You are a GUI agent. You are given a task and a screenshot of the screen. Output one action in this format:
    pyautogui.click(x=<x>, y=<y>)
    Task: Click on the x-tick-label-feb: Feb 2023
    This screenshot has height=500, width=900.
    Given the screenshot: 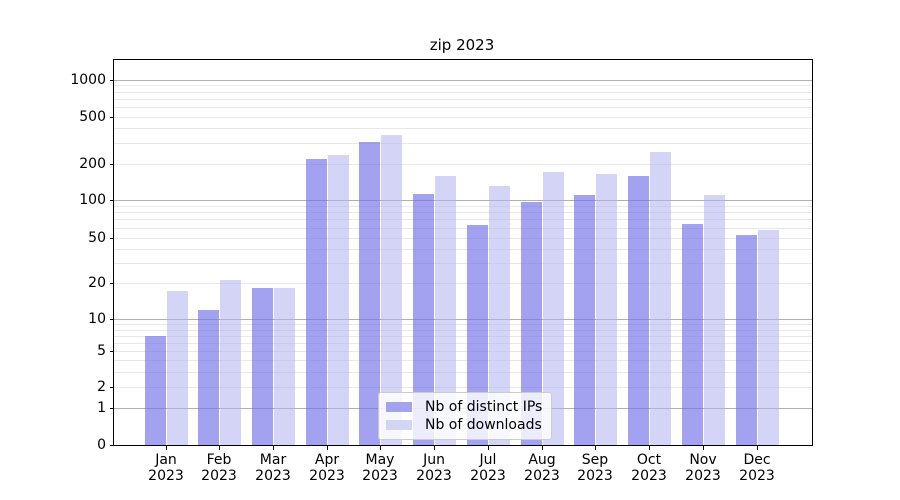 What is the action you would take?
    pyautogui.click(x=219, y=468)
    